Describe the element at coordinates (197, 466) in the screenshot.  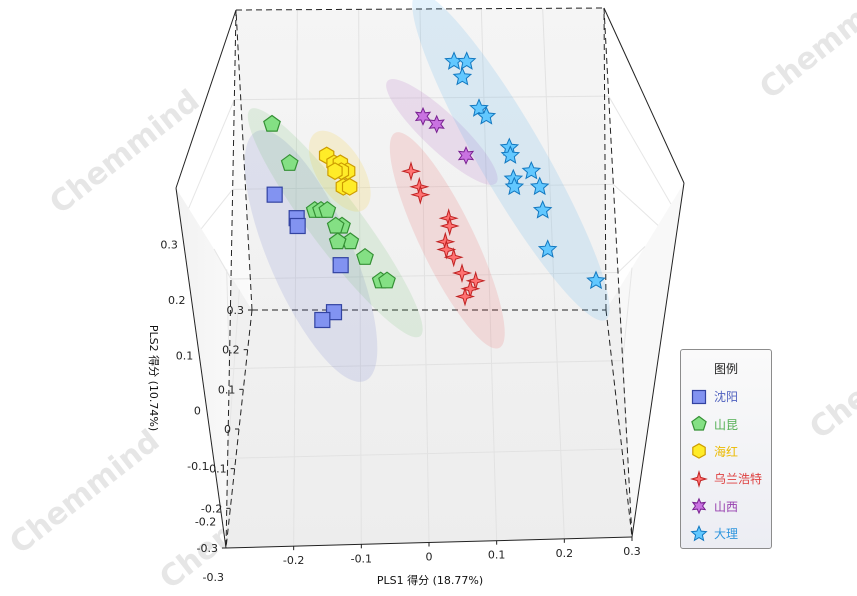
I see `y-tick-label-outer: -0.1` at that location.